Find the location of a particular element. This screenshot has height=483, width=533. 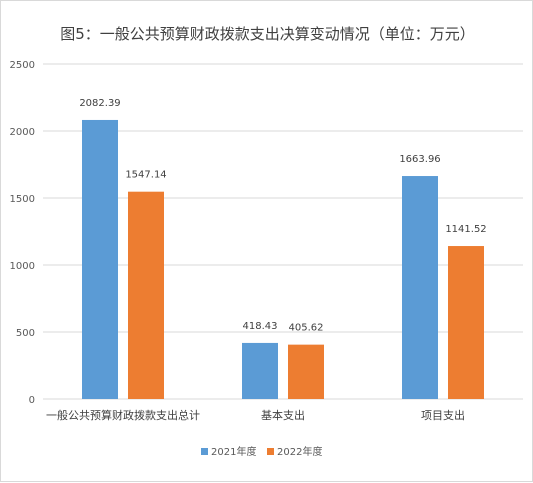

x-tick-label: 一般公共预算财政拨款支出总计 is located at coordinates (123, 415).